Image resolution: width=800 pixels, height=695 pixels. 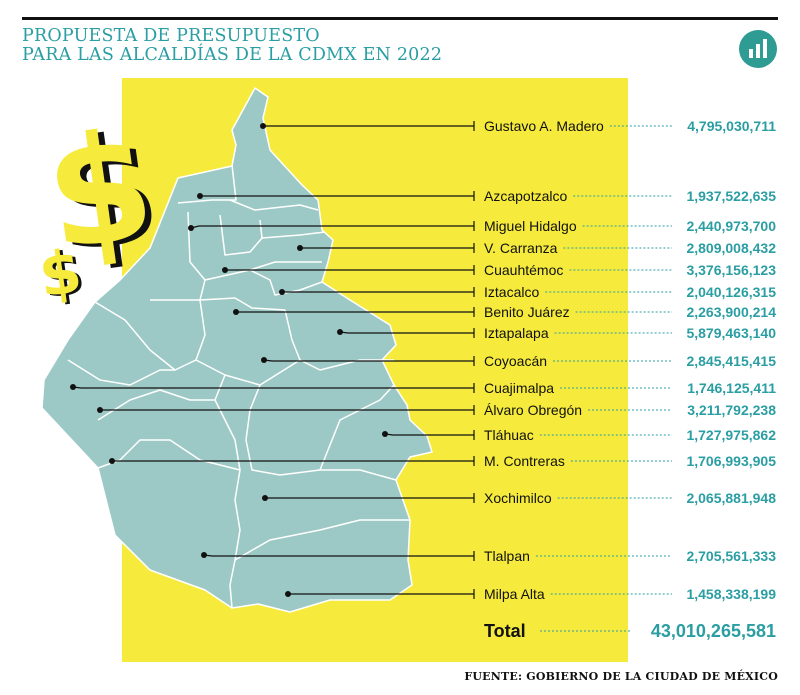 I want to click on total-label: Total, so click(x=505, y=631).